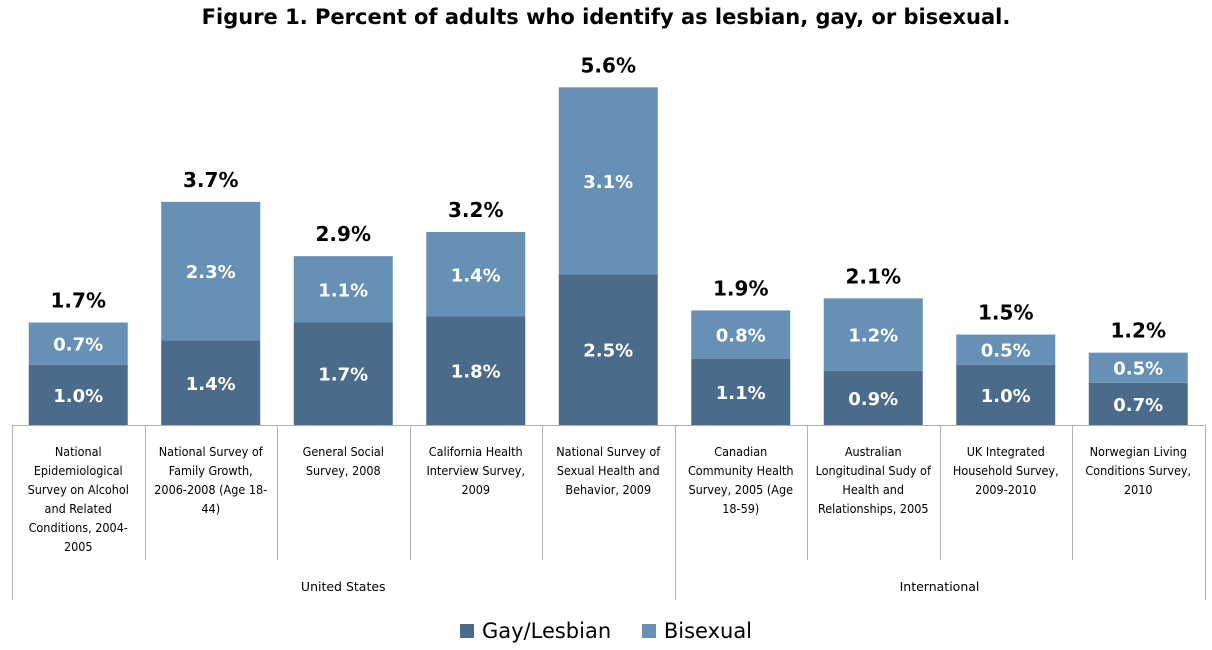 This screenshot has width=1212, height=650. I want to click on category-label-6-line-4: 18-59), so click(740, 508).